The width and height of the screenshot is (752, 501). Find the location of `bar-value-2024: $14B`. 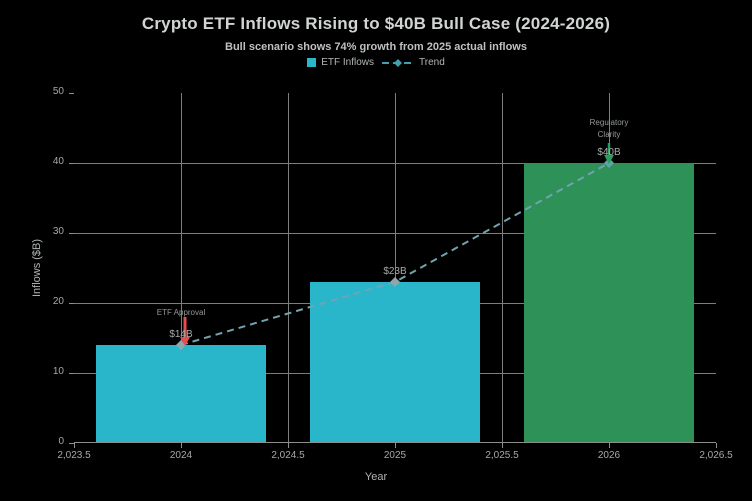

bar-value-2024: $14B is located at coordinates (181, 334).